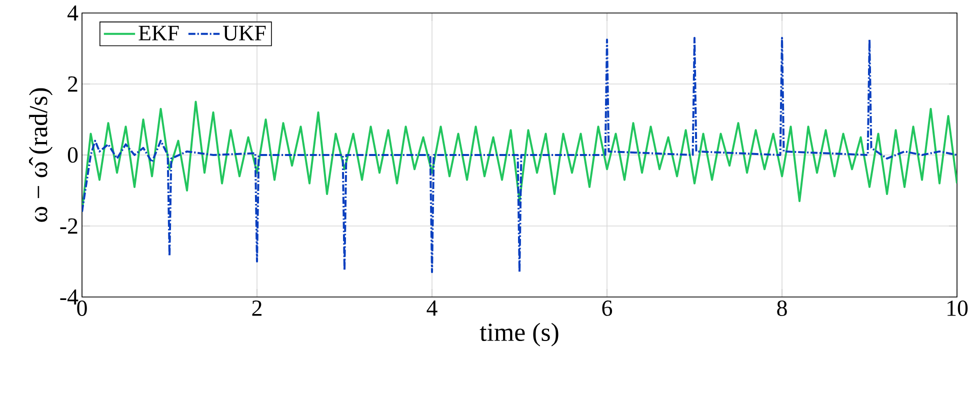 The height and width of the screenshot is (395, 971). What do you see at coordinates (519, 334) in the screenshot?
I see `x-axis-title: time (s)` at bounding box center [519, 334].